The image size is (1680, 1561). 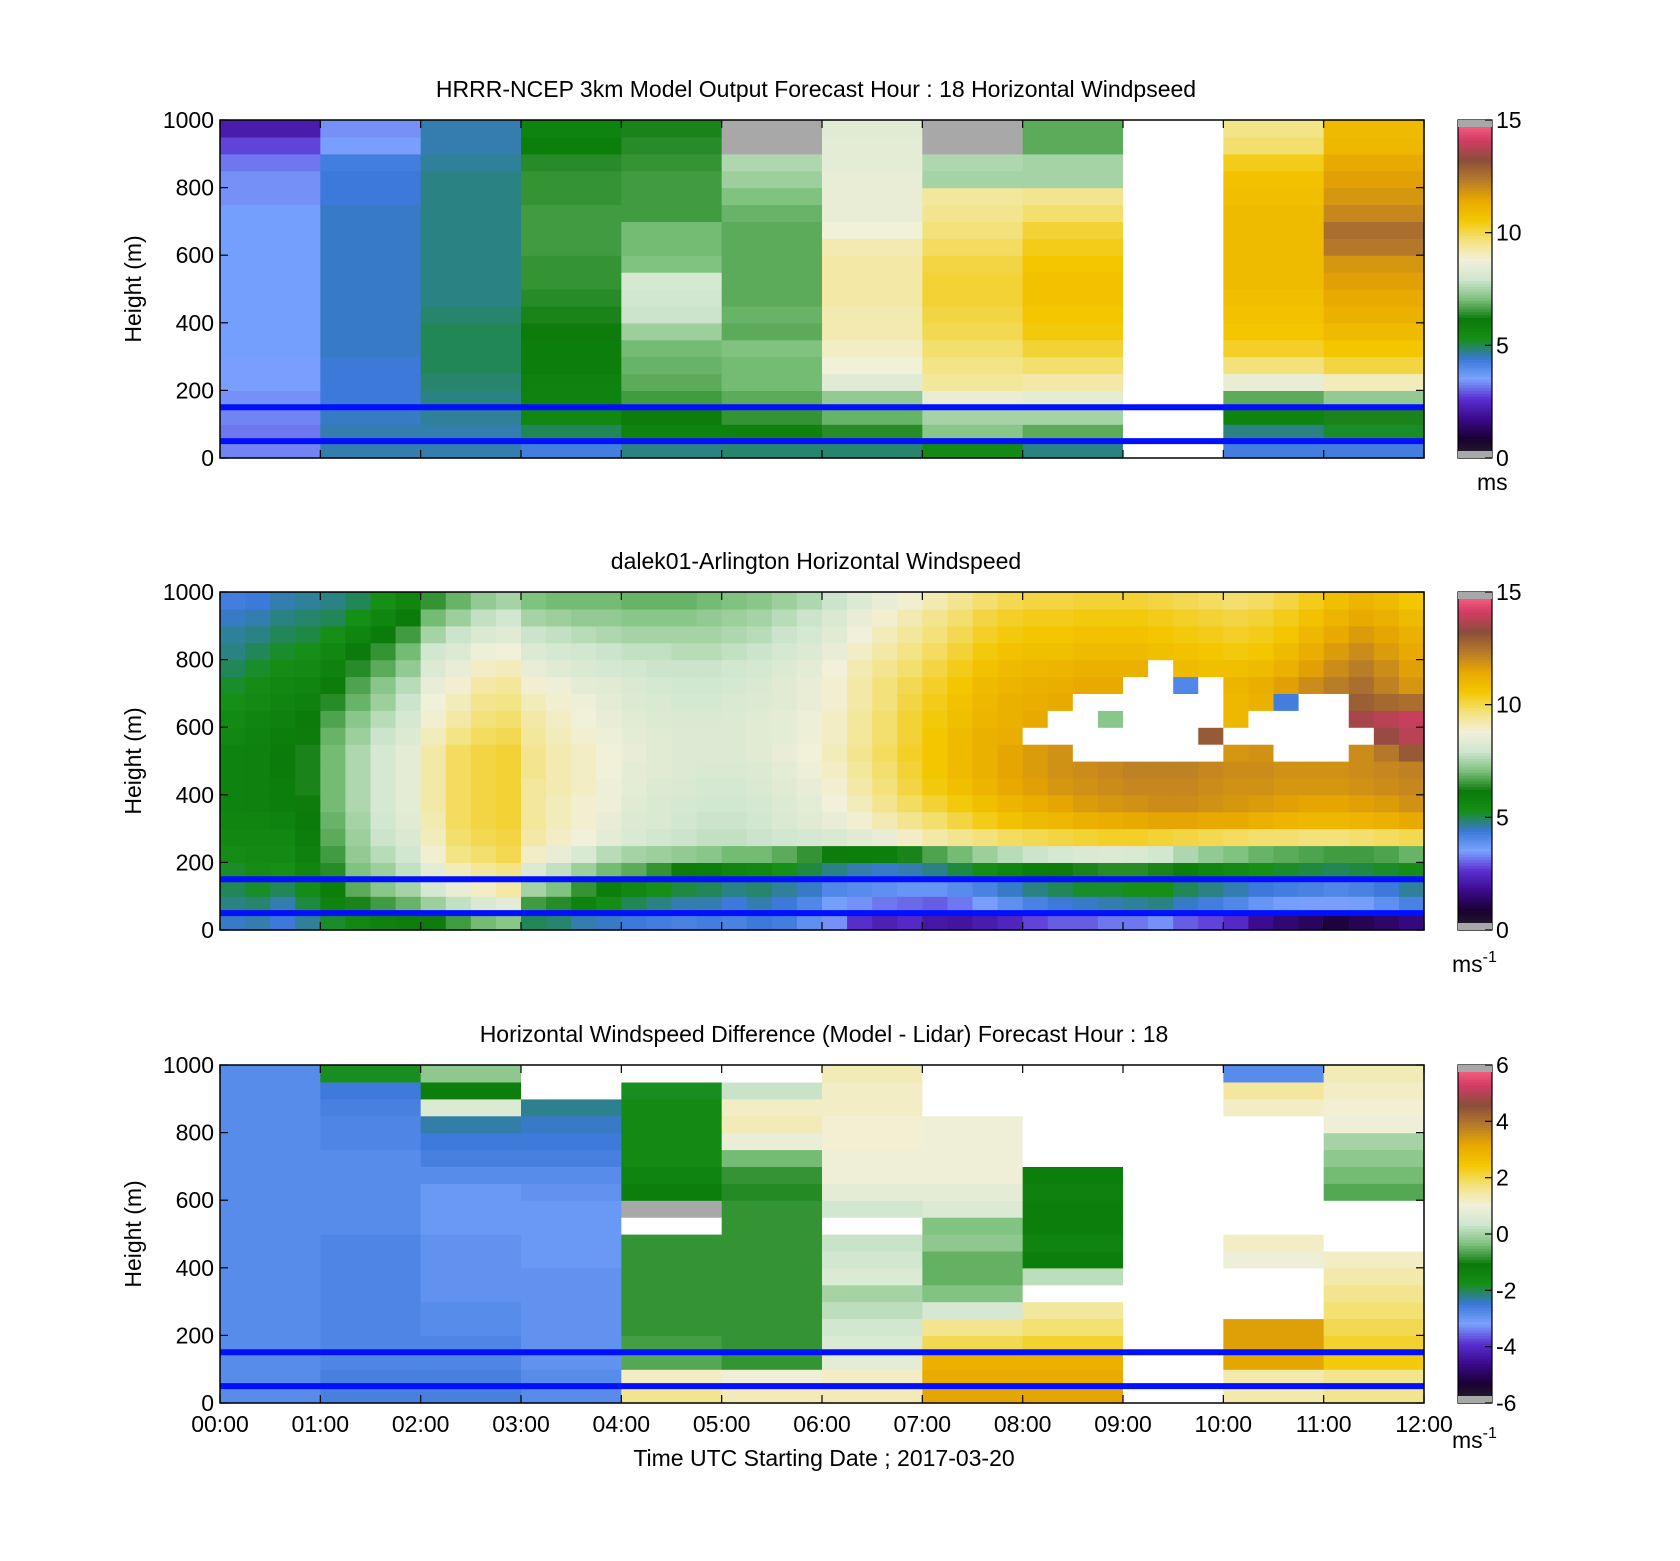 I want to click on y-tick-label: 600, so click(x=195, y=727).